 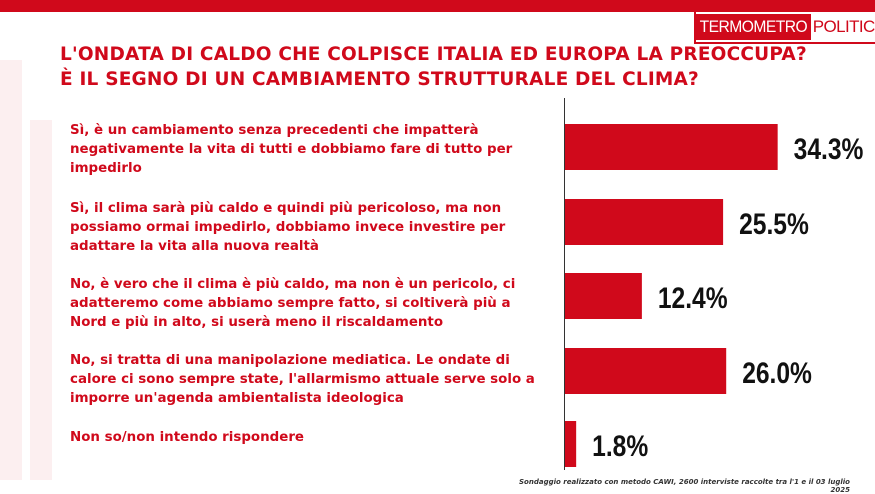 What do you see at coordinates (777, 373) in the screenshot?
I see `bar-value-label-4: 26.0%` at bounding box center [777, 373].